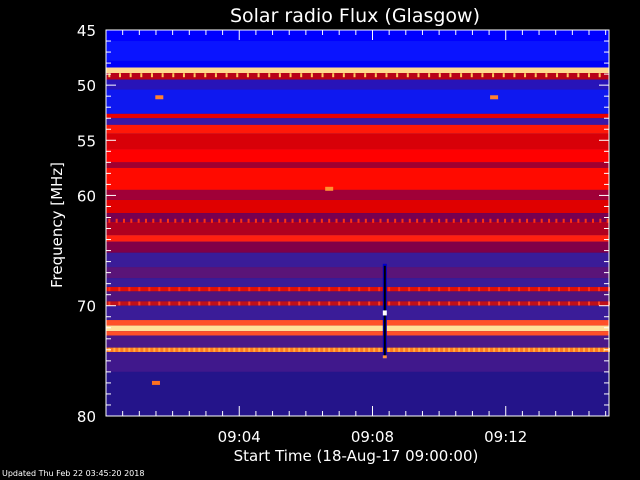  I want to click on y-axis-label: Frequency [MHz], so click(57, 225).